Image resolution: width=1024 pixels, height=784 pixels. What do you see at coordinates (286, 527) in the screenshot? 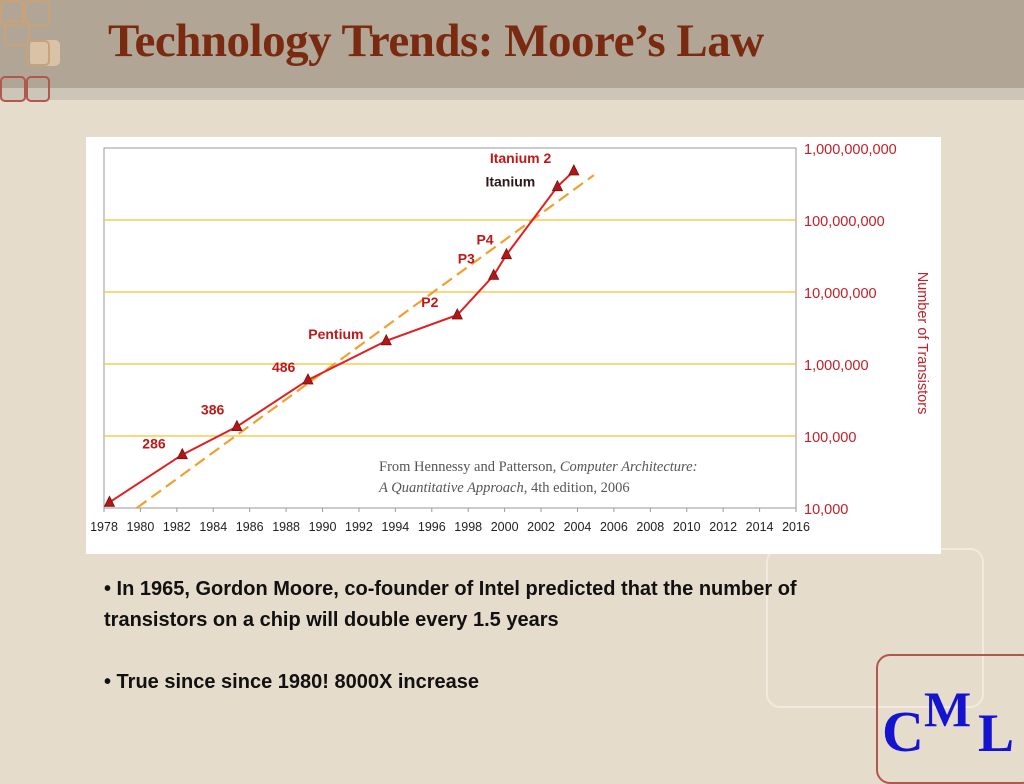
I see `x-tick-label: 1988` at bounding box center [286, 527].